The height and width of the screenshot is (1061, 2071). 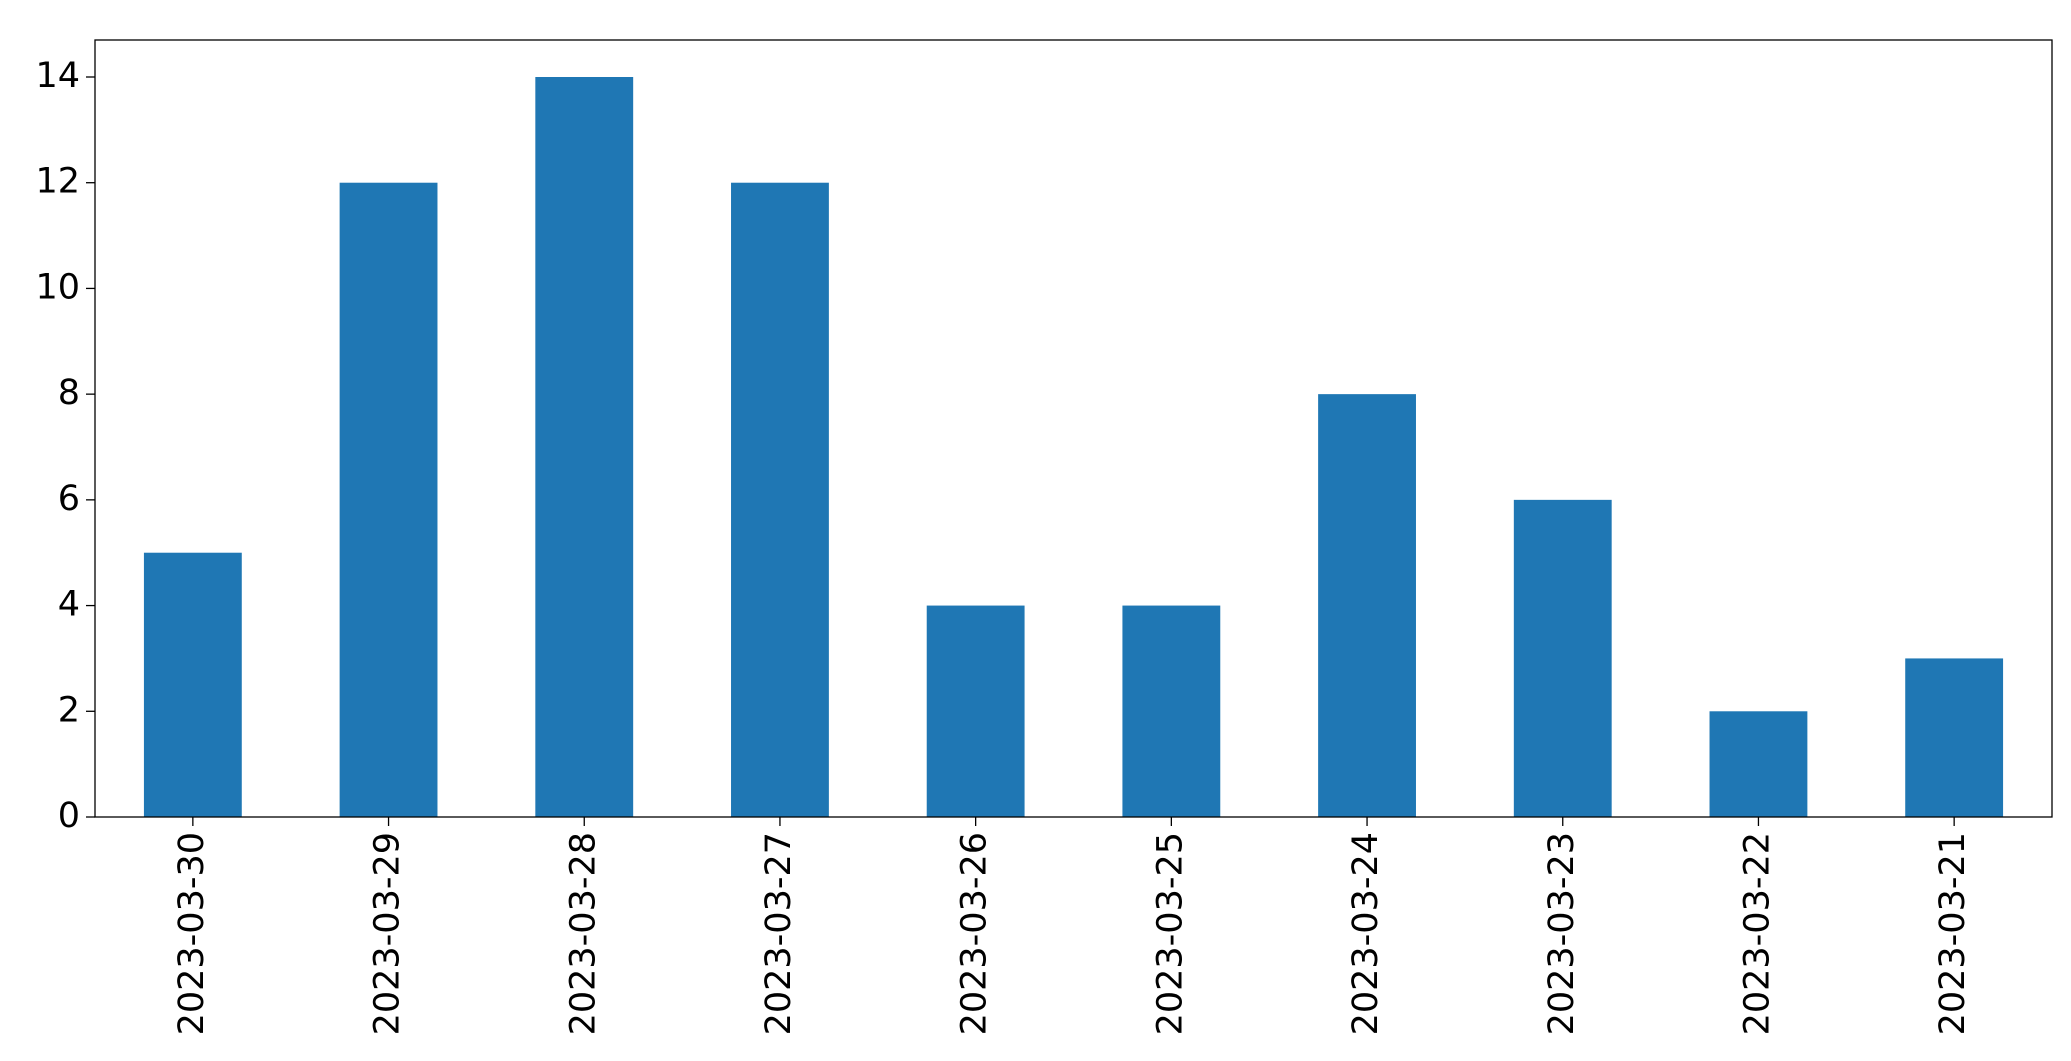 What do you see at coordinates (1757, 933) in the screenshot?
I see `x-tick-label: 2023-03-22` at bounding box center [1757, 933].